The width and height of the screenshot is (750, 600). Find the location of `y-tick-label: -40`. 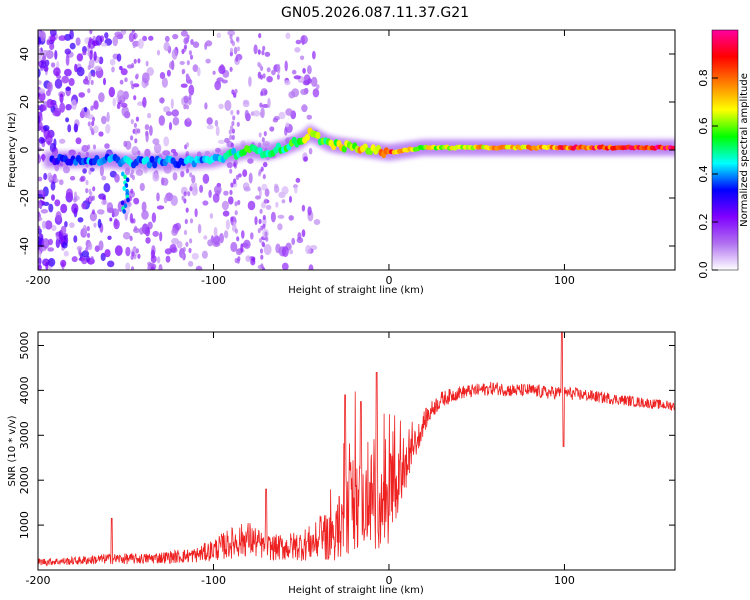

y-tick-label: -40 is located at coordinates (24, 246).